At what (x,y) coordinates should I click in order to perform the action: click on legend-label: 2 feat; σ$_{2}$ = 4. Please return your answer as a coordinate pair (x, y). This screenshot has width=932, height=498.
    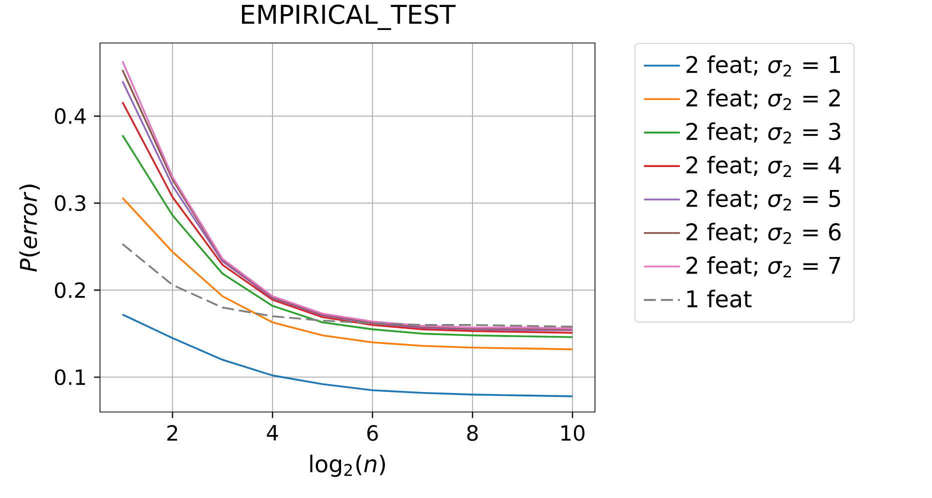
    Looking at the image, I should click on (763, 166).